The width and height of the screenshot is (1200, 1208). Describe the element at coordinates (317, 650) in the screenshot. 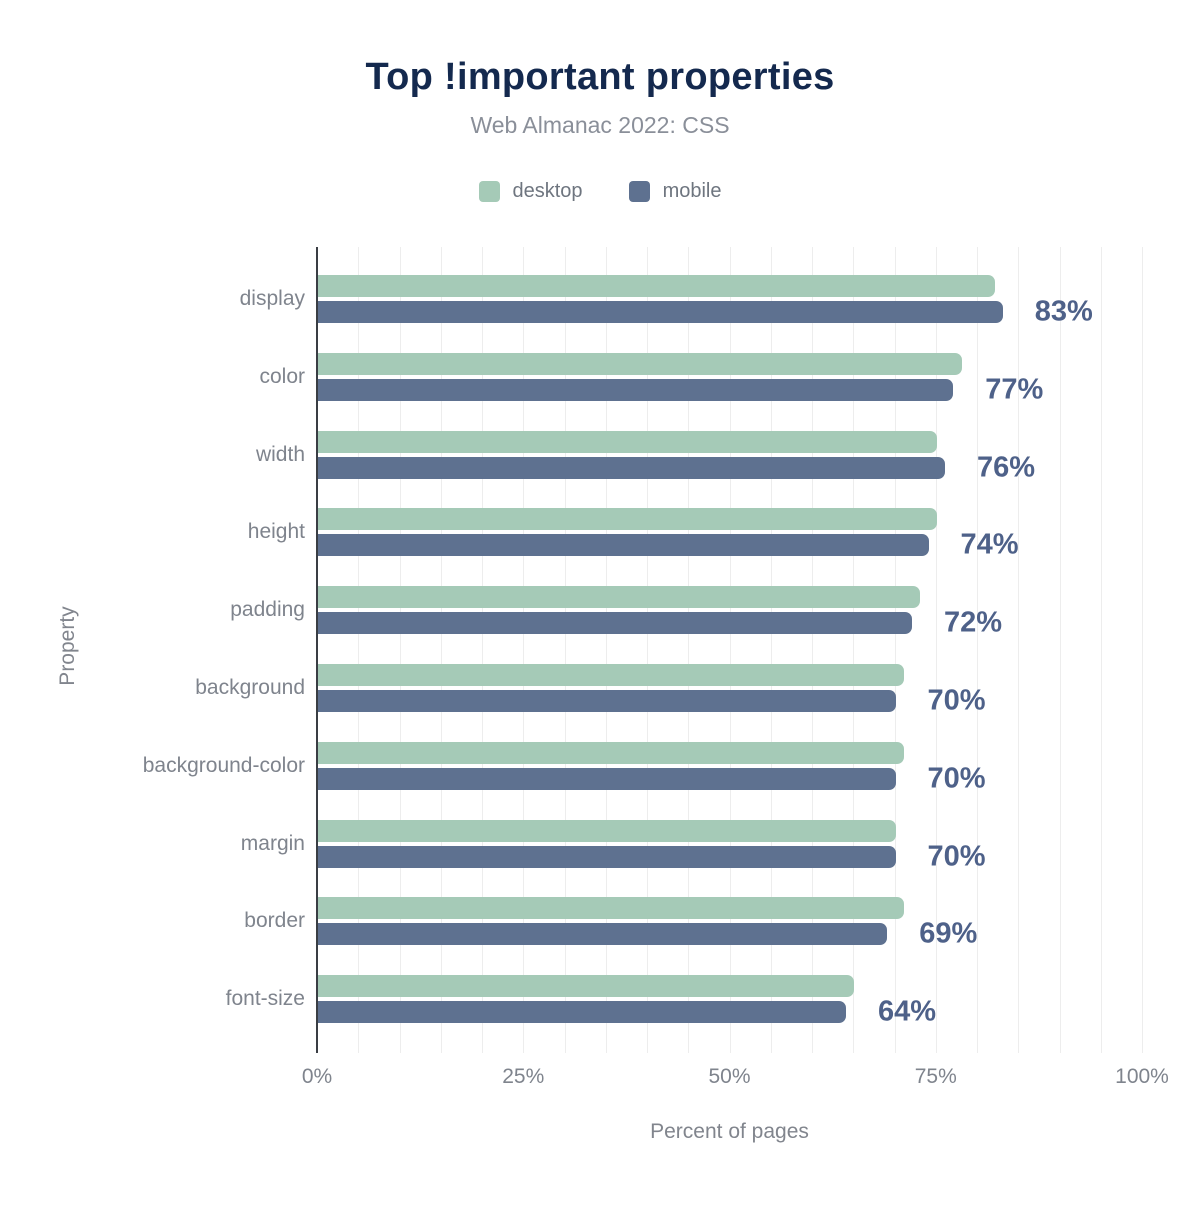

I see `y-axis-line` at that location.